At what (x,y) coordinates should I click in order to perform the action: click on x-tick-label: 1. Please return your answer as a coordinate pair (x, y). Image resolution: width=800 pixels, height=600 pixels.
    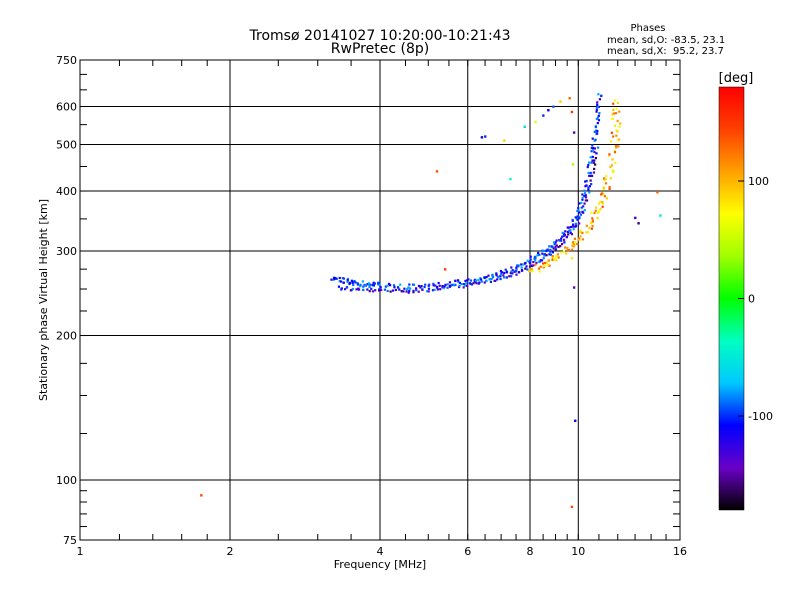
    Looking at the image, I should click on (80, 551).